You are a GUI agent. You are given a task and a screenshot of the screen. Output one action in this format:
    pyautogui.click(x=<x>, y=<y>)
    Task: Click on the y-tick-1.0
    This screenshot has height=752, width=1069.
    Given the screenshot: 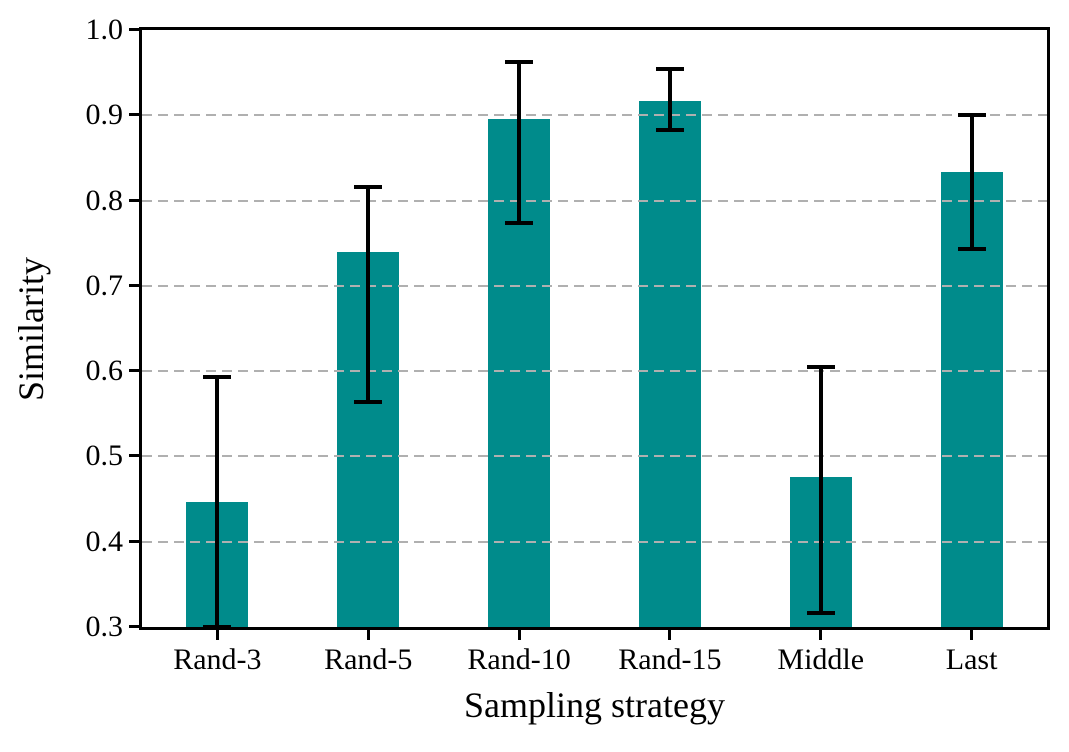 What is the action you would take?
    pyautogui.click(x=134, y=29)
    